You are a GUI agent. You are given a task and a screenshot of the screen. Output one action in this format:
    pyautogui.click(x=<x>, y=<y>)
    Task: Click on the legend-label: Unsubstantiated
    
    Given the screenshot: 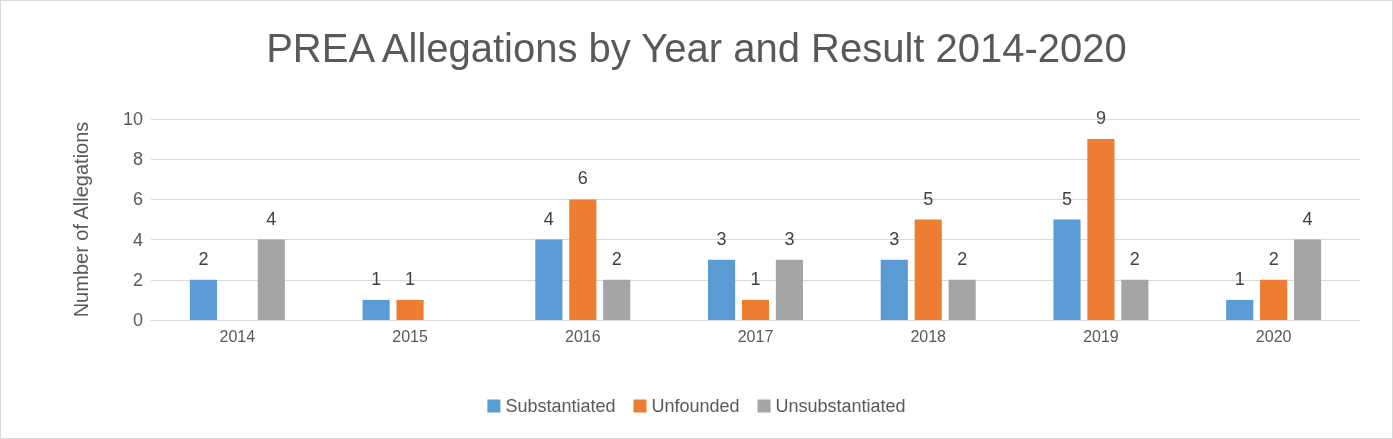 What is the action you would take?
    pyautogui.click(x=840, y=406)
    